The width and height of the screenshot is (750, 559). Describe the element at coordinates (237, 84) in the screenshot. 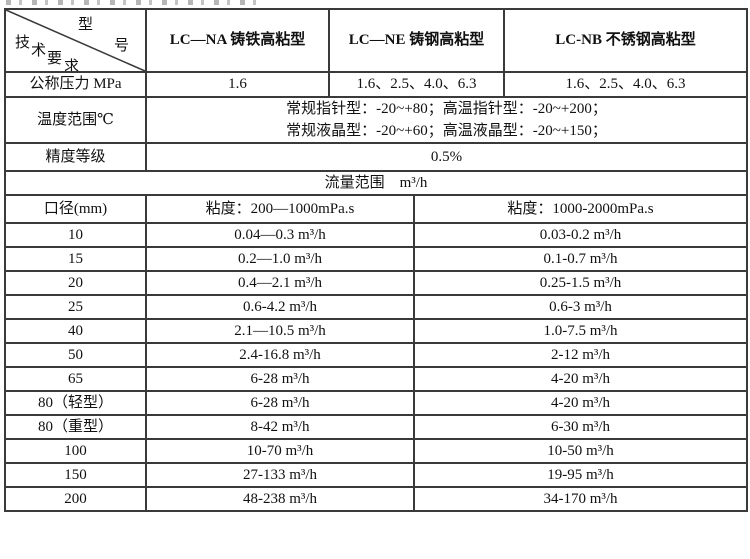

I see `pressure-value: 1.6` at that location.